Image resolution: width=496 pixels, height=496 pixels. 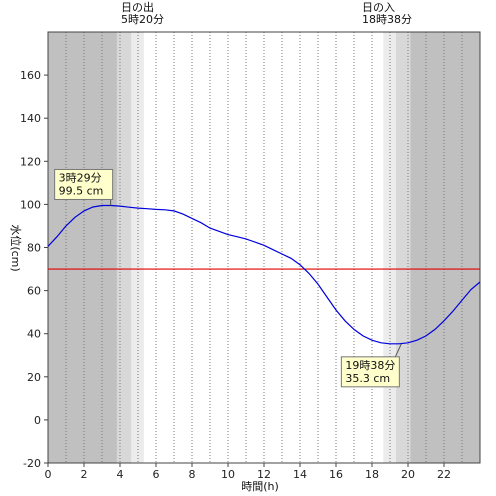 I want to click on x-tick-label: 20, so click(x=408, y=474).